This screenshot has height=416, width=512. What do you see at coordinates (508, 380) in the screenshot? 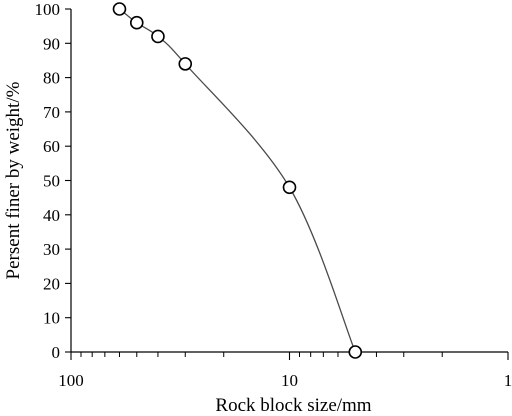
I see `x-tick-label: 1` at bounding box center [508, 380].